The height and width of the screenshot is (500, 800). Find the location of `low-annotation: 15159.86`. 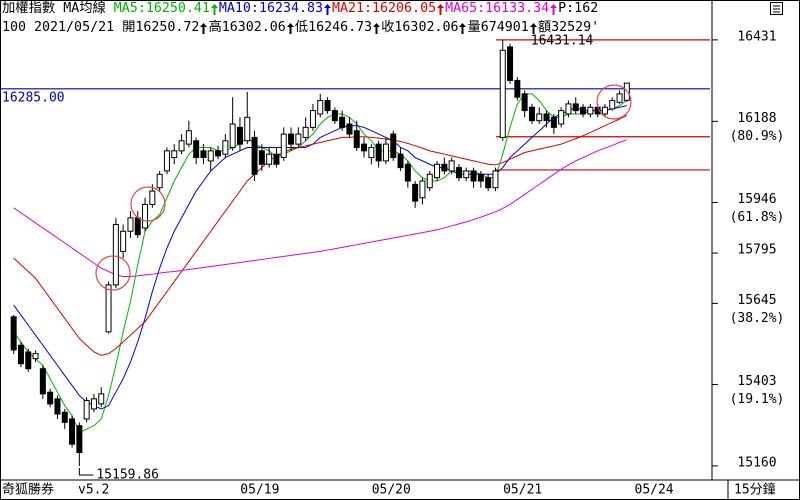

low-annotation: 15159.86 is located at coordinates (127, 474).